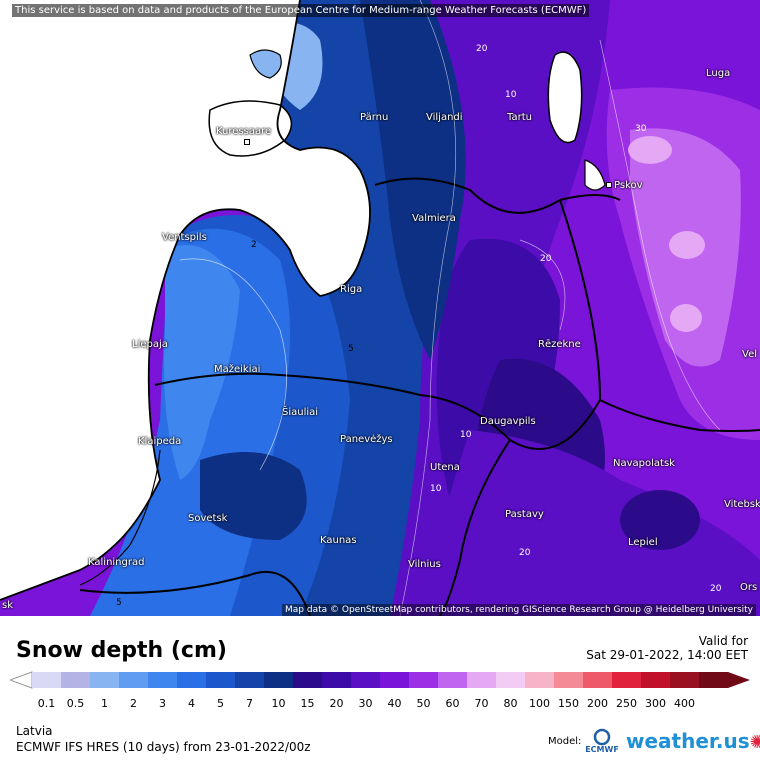  Describe the element at coordinates (524, 514) in the screenshot. I see `city-pastavy: Pastavy` at that location.